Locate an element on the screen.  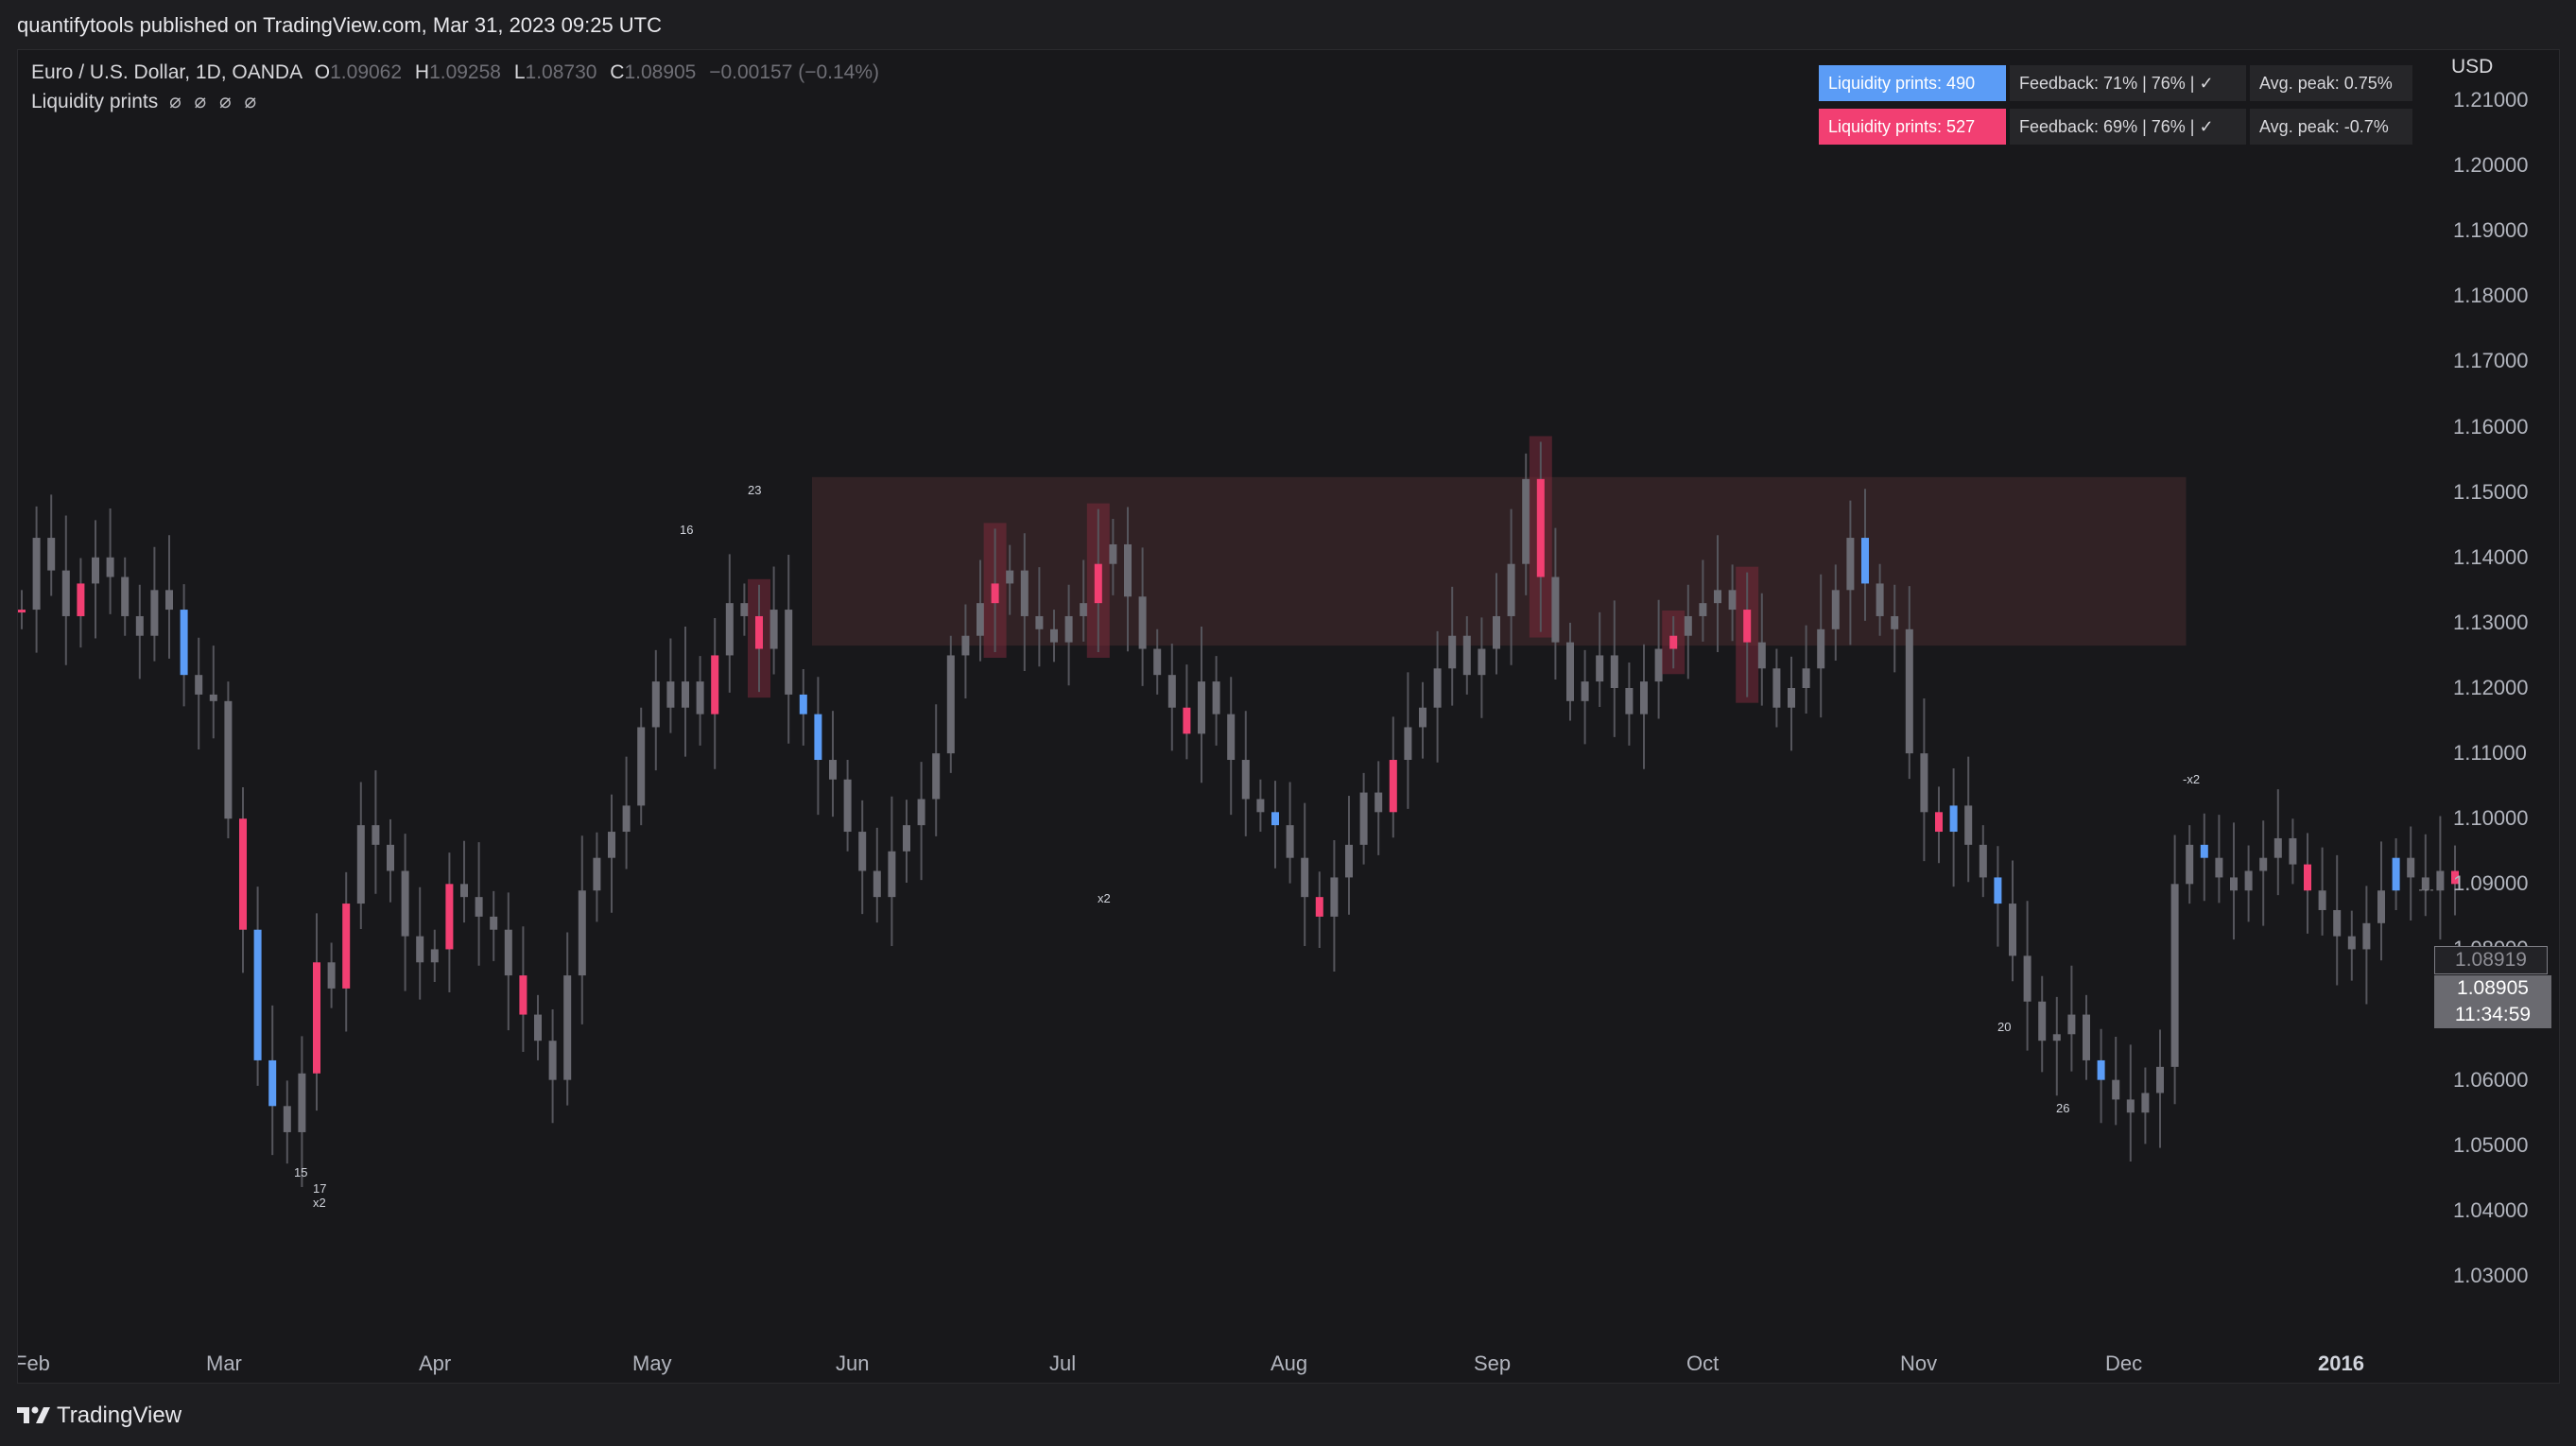
tradingview-logo-icon is located at coordinates (35, 1414).